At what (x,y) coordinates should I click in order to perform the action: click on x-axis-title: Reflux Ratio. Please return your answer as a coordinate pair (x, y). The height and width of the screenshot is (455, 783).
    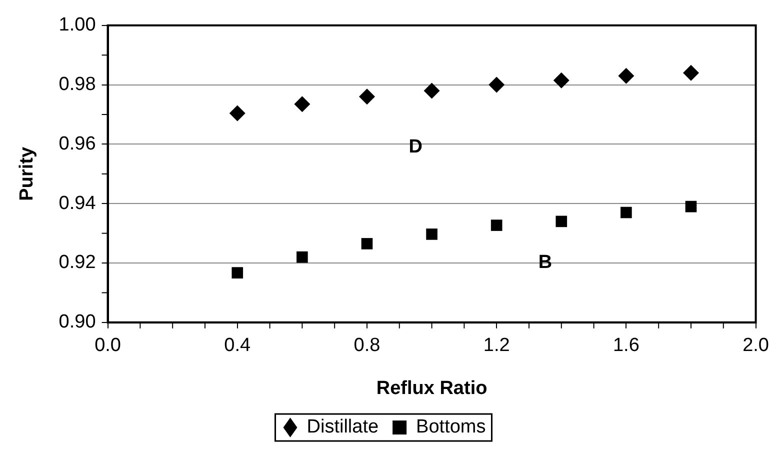
    Looking at the image, I should click on (432, 388).